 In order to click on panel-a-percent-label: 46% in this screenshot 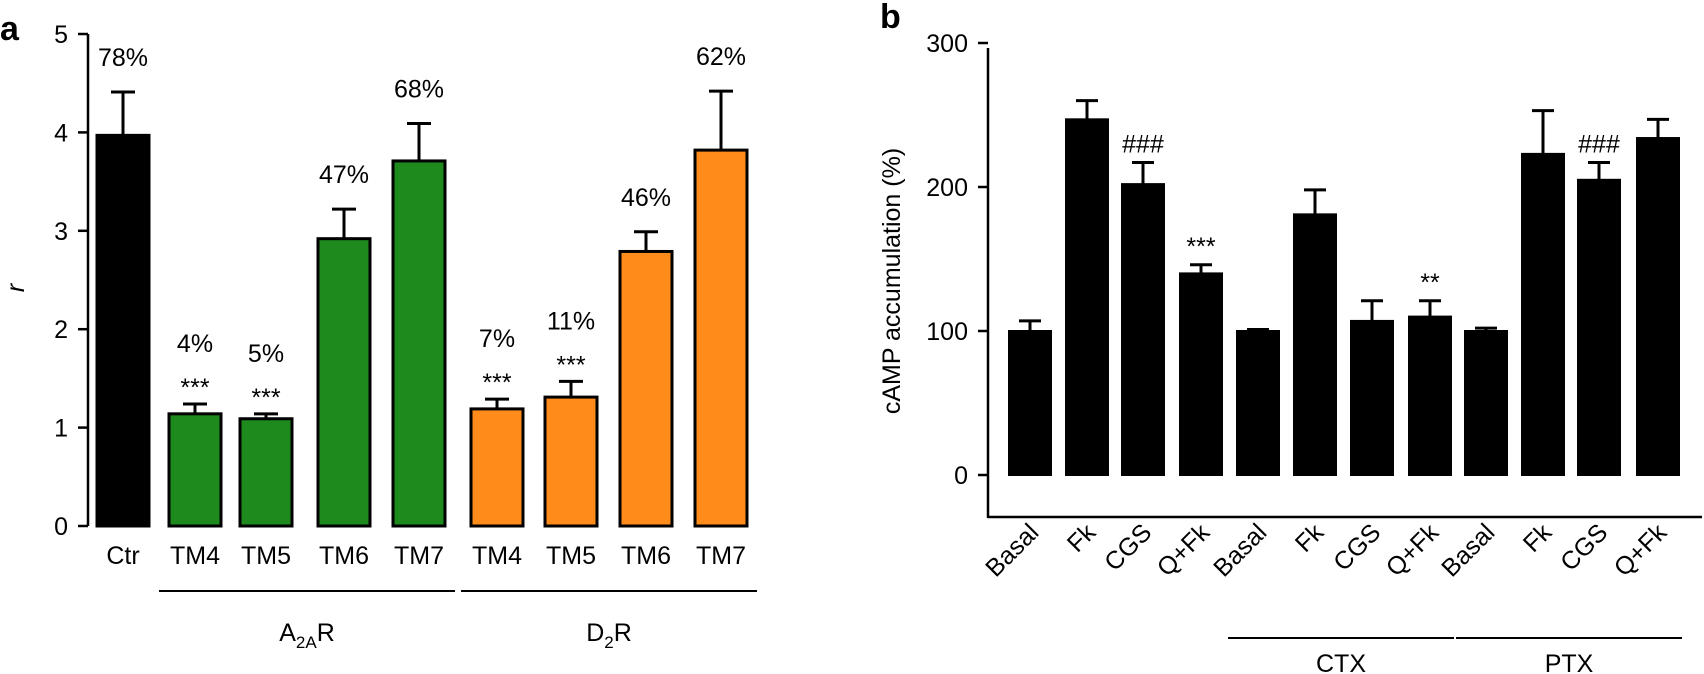, I will do `click(646, 198)`.